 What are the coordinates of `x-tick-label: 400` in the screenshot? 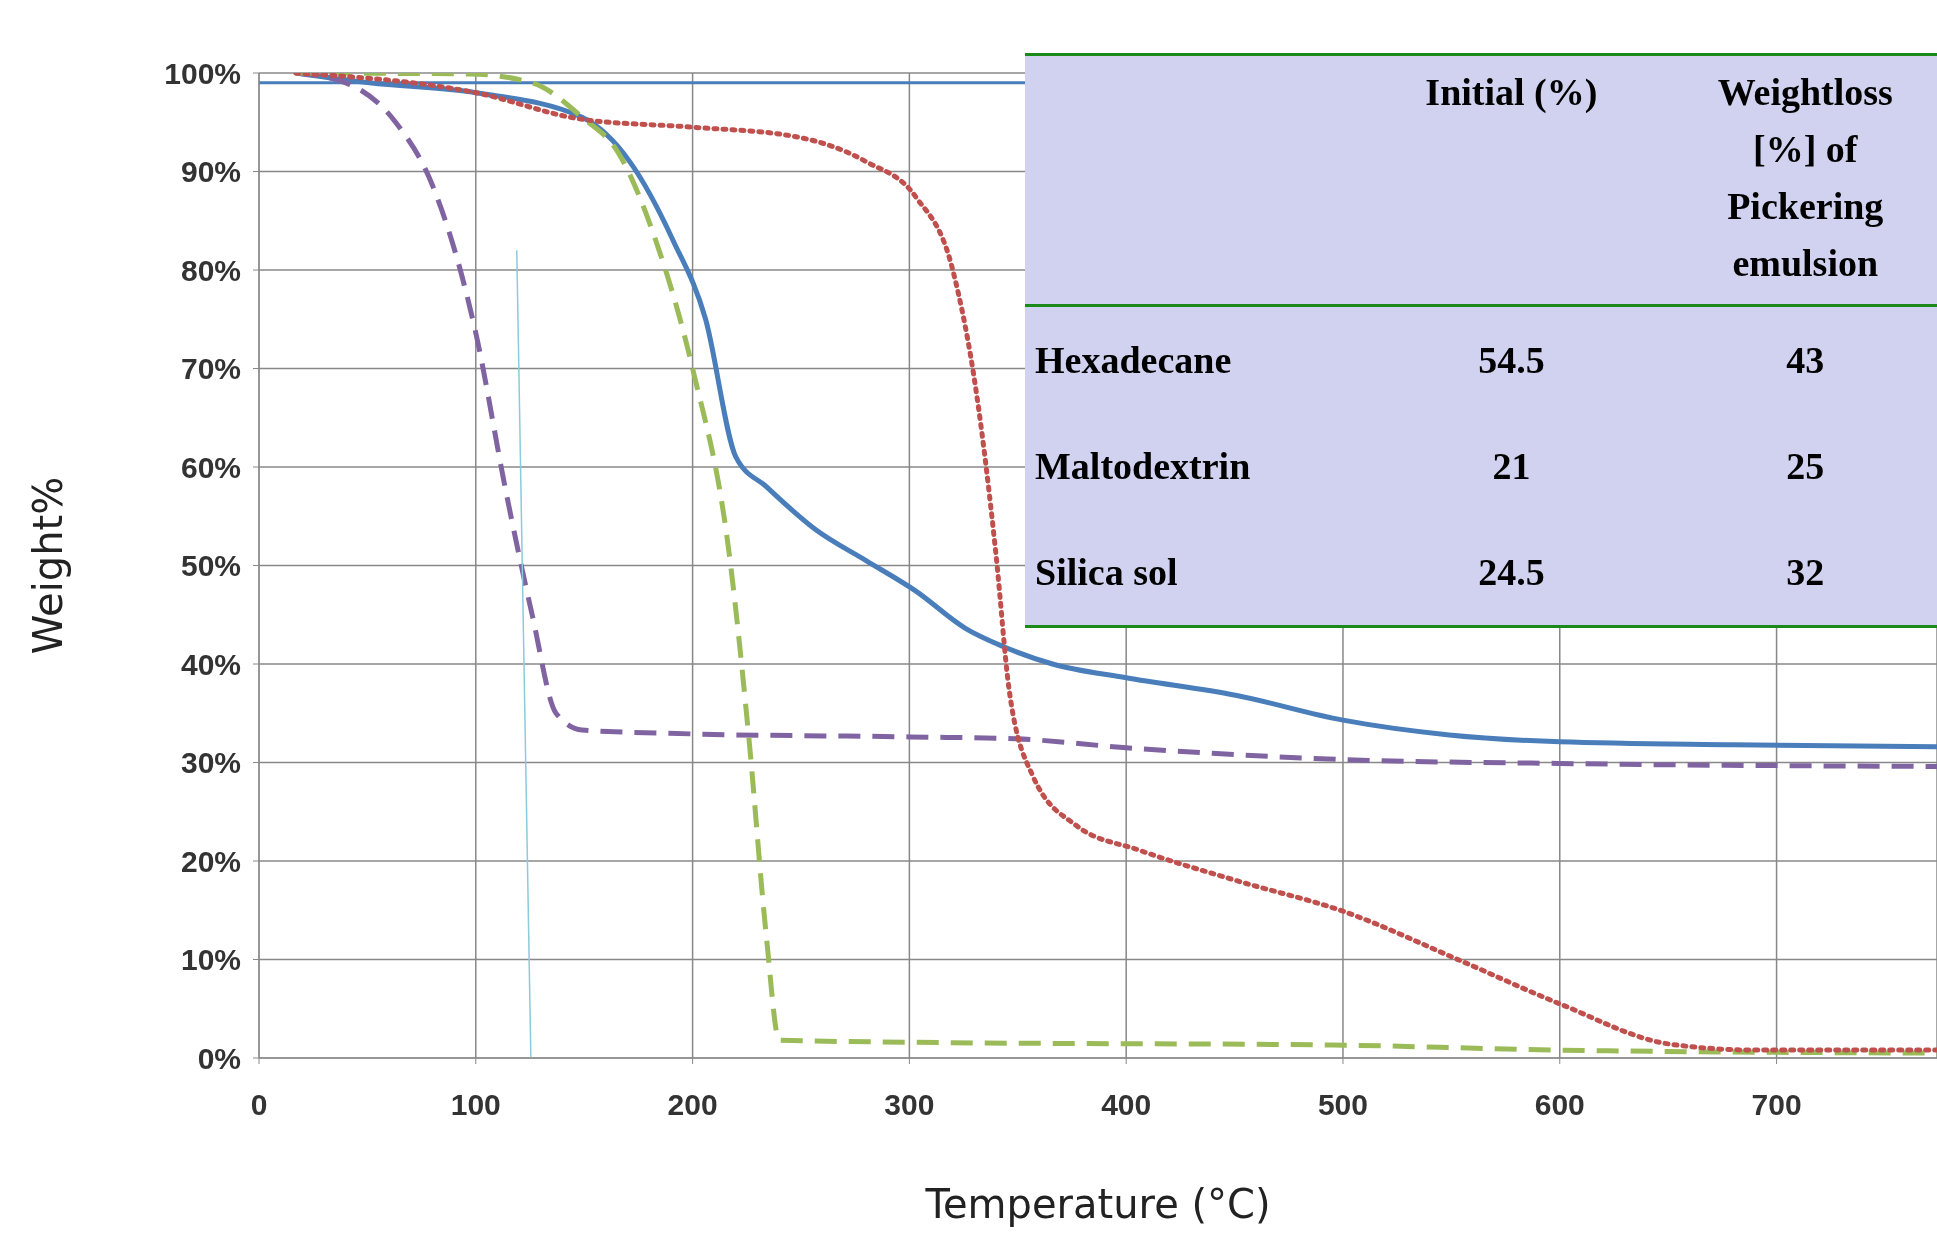 It's located at (1126, 1105).